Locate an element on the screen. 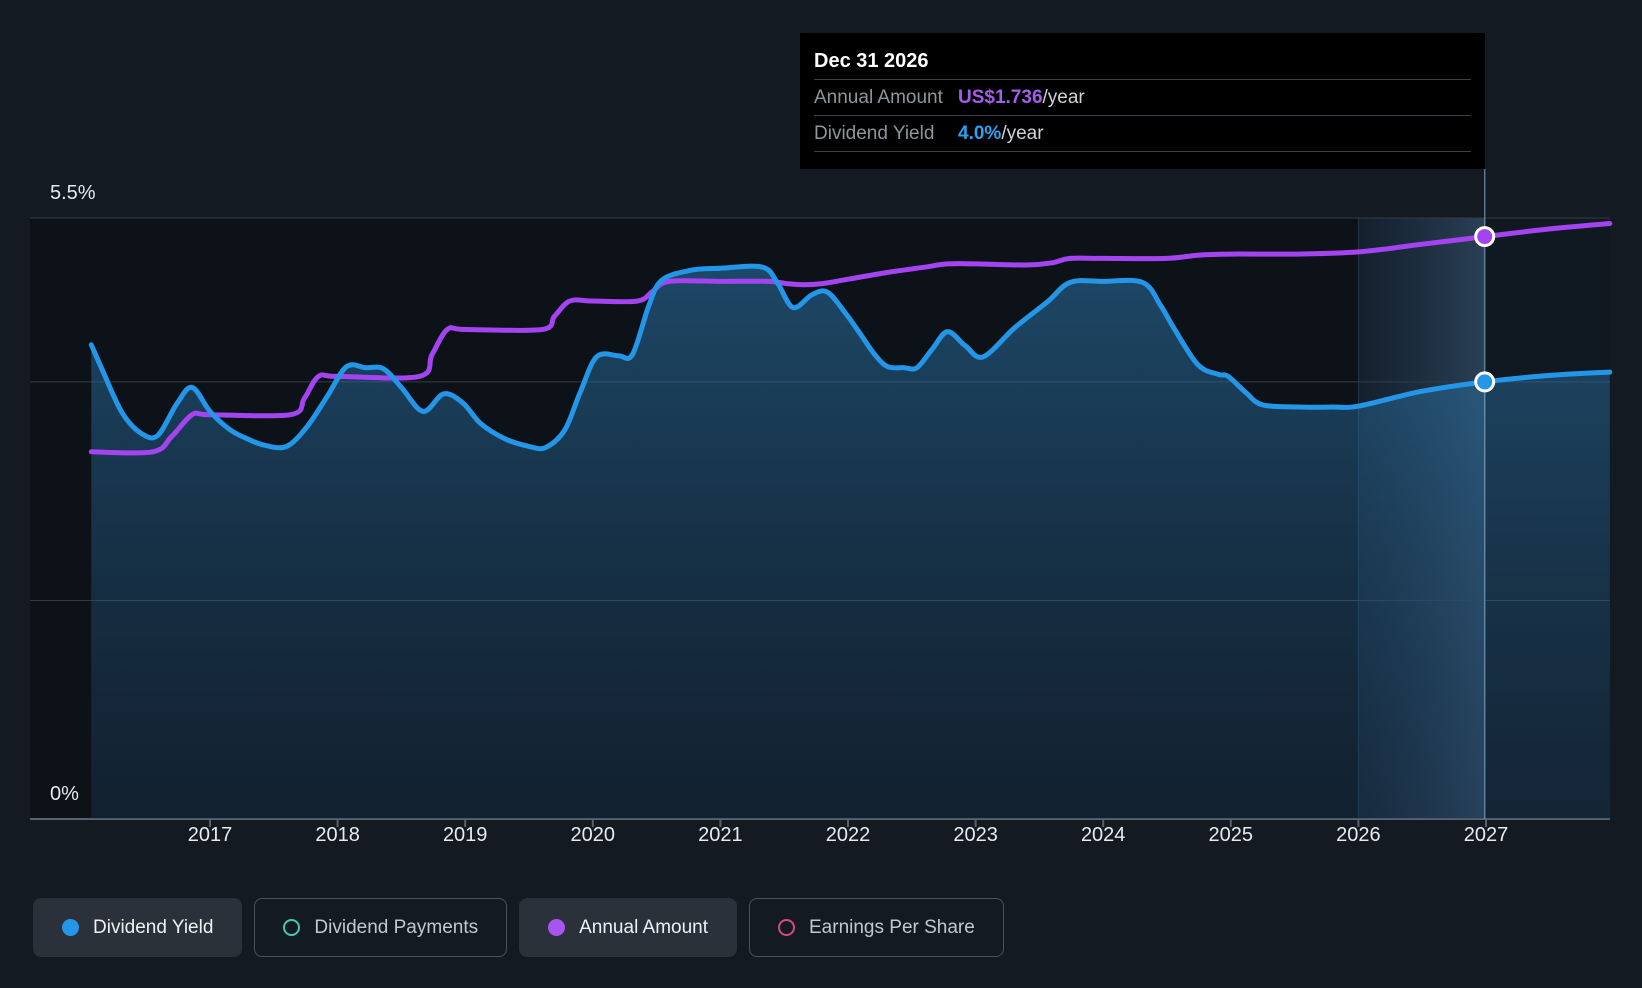  x-label-2027: 2027 is located at coordinates (1486, 835).